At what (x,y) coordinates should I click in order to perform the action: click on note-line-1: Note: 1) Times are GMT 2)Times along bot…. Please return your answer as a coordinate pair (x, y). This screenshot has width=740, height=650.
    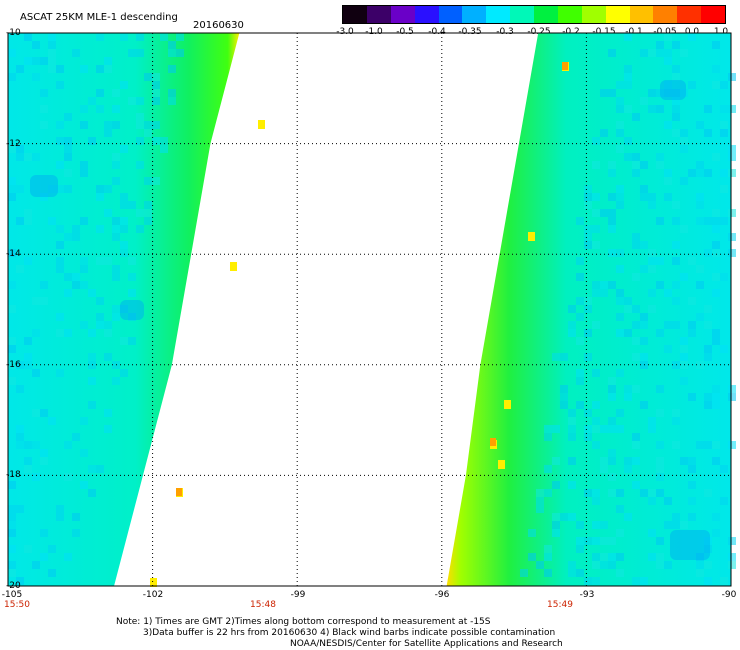
    Looking at the image, I should click on (303, 622).